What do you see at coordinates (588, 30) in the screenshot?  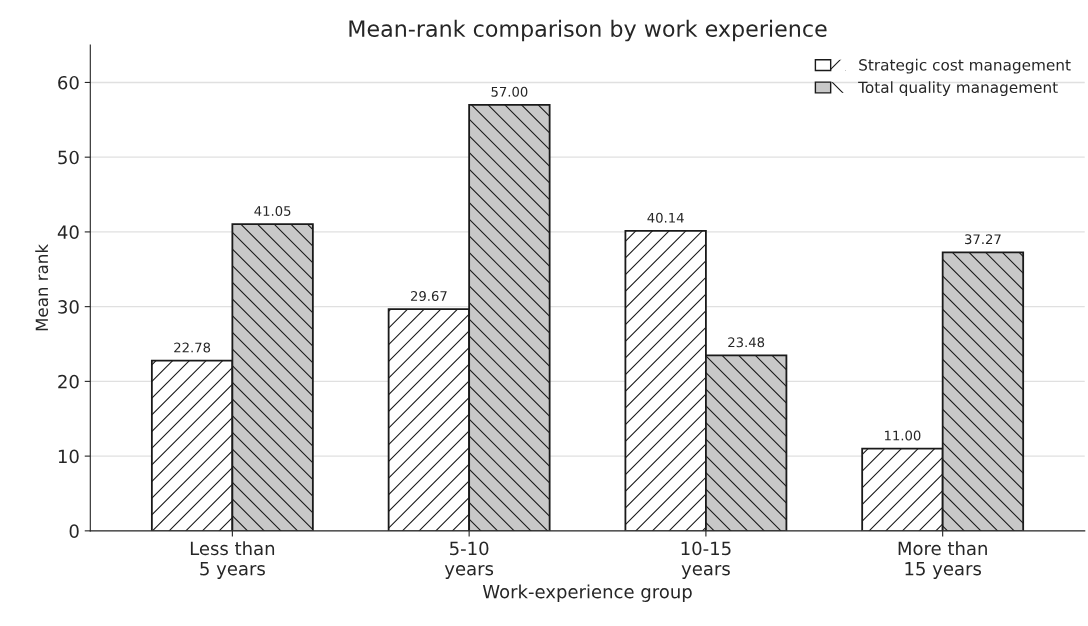 I see `chart-title: Mean-rank comparison by work experience` at bounding box center [588, 30].